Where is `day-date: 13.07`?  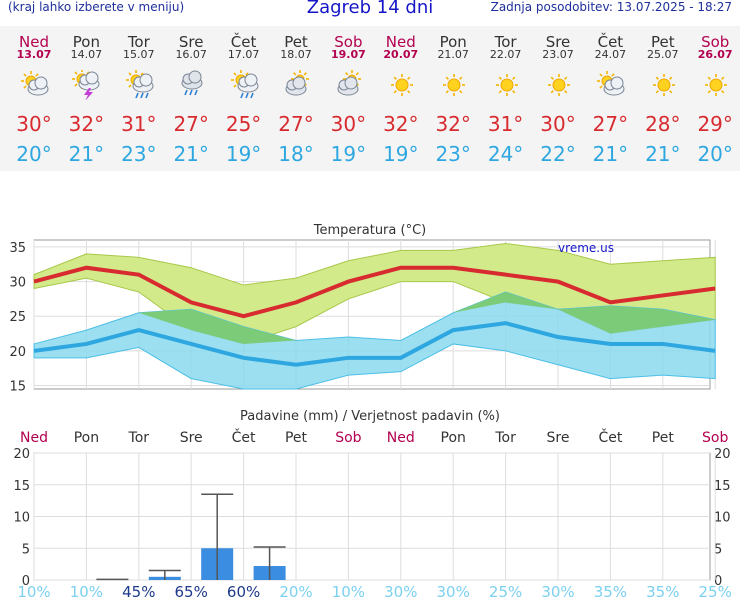
day-date: 13.07 is located at coordinates (34, 54).